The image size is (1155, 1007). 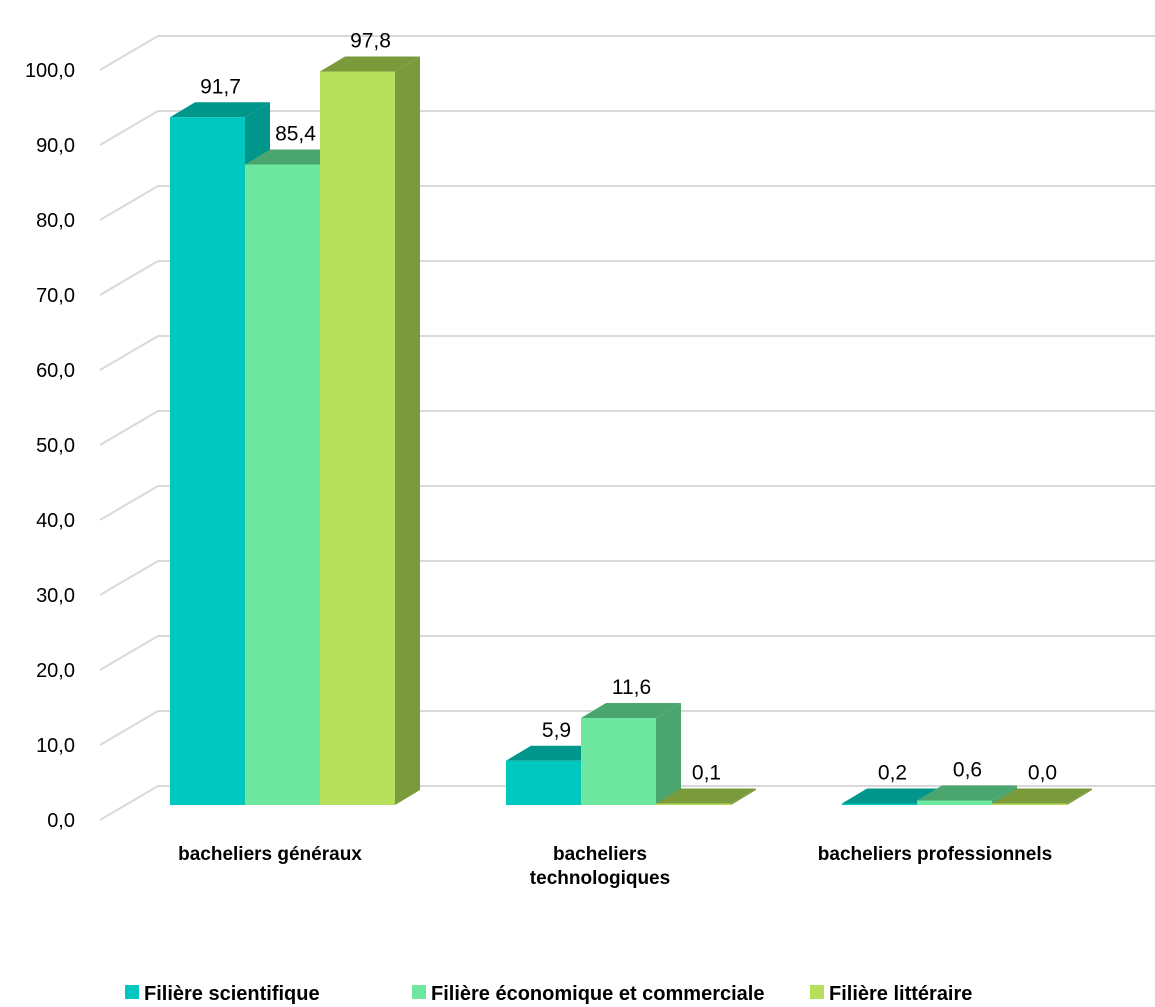 I want to click on y-tick-label: 50,0, so click(x=55, y=446).